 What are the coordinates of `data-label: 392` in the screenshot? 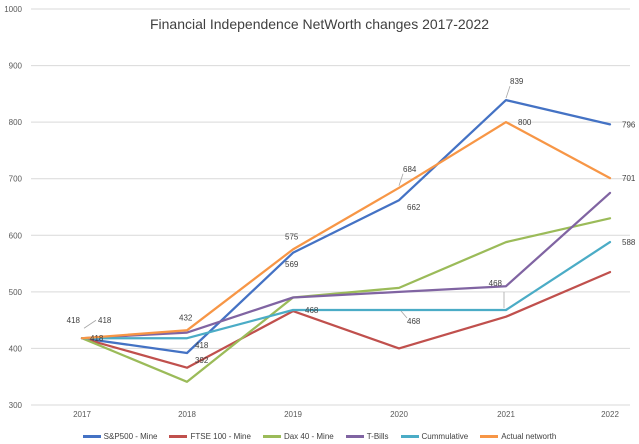 It's located at (202, 360).